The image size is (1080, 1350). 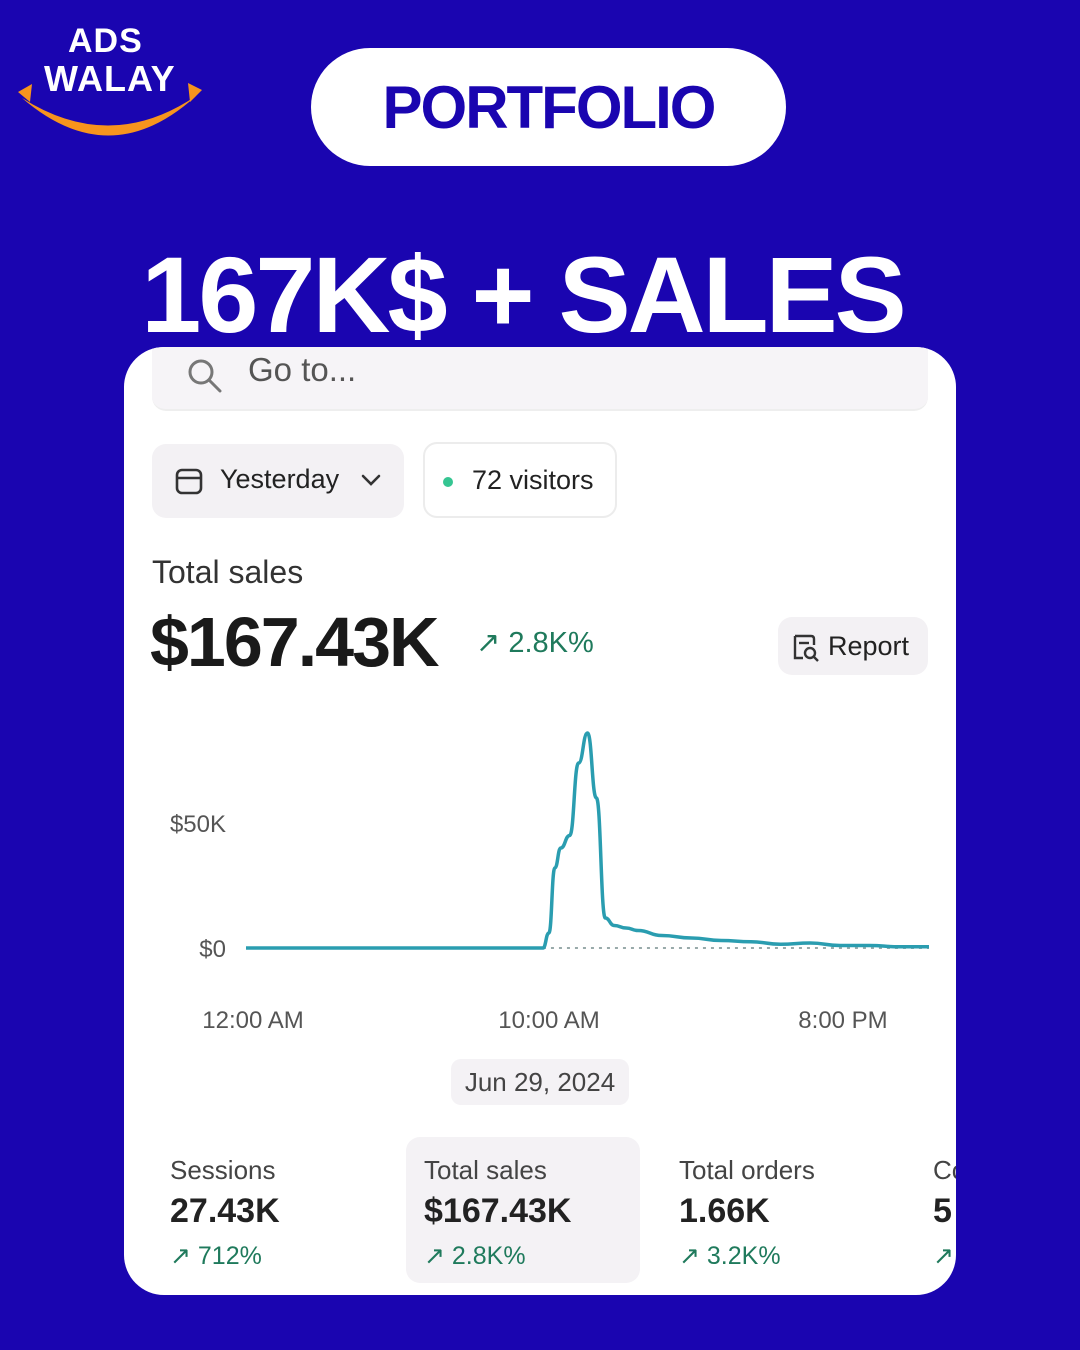 I want to click on metric-total-sales: Total sales $167.43K ↗ 2.8K%, so click(x=497, y=1213).